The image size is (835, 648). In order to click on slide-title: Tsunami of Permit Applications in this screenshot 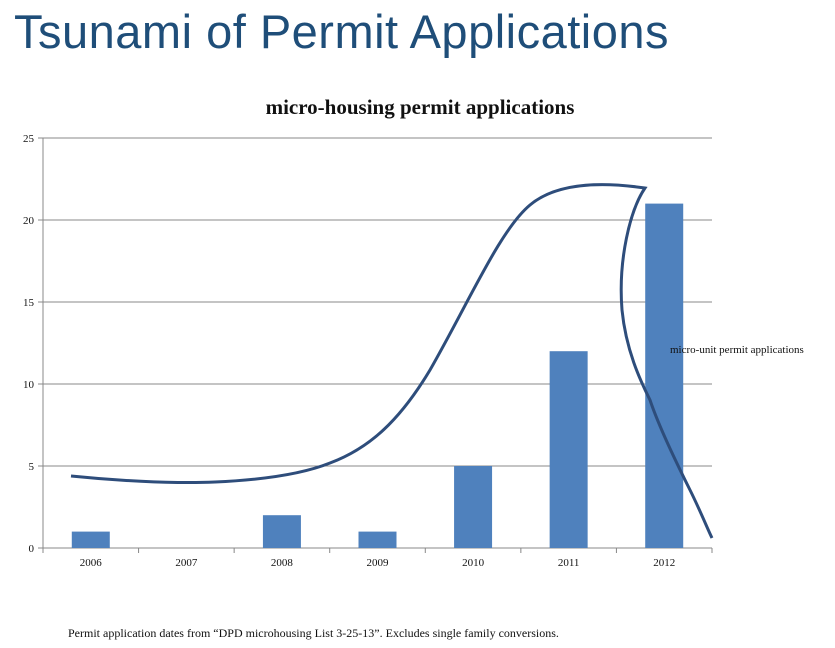, I will do `click(342, 31)`.